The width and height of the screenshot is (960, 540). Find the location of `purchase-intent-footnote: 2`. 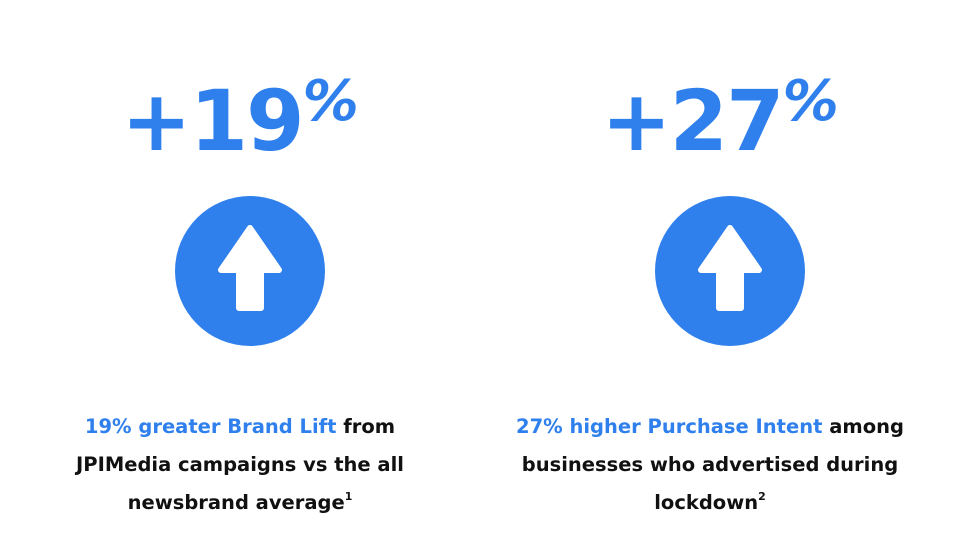

purchase-intent-footnote: 2 is located at coordinates (762, 496).